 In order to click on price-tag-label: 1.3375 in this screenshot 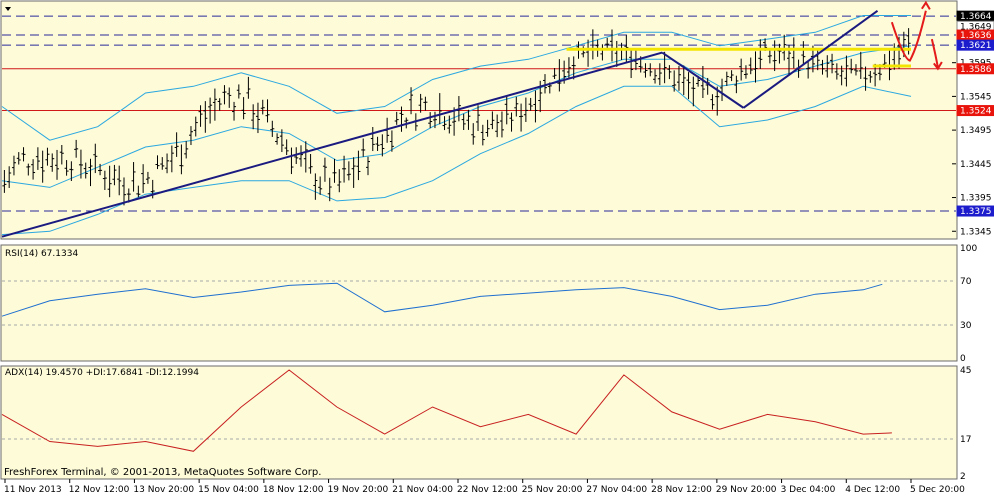, I will do `click(976, 212)`.